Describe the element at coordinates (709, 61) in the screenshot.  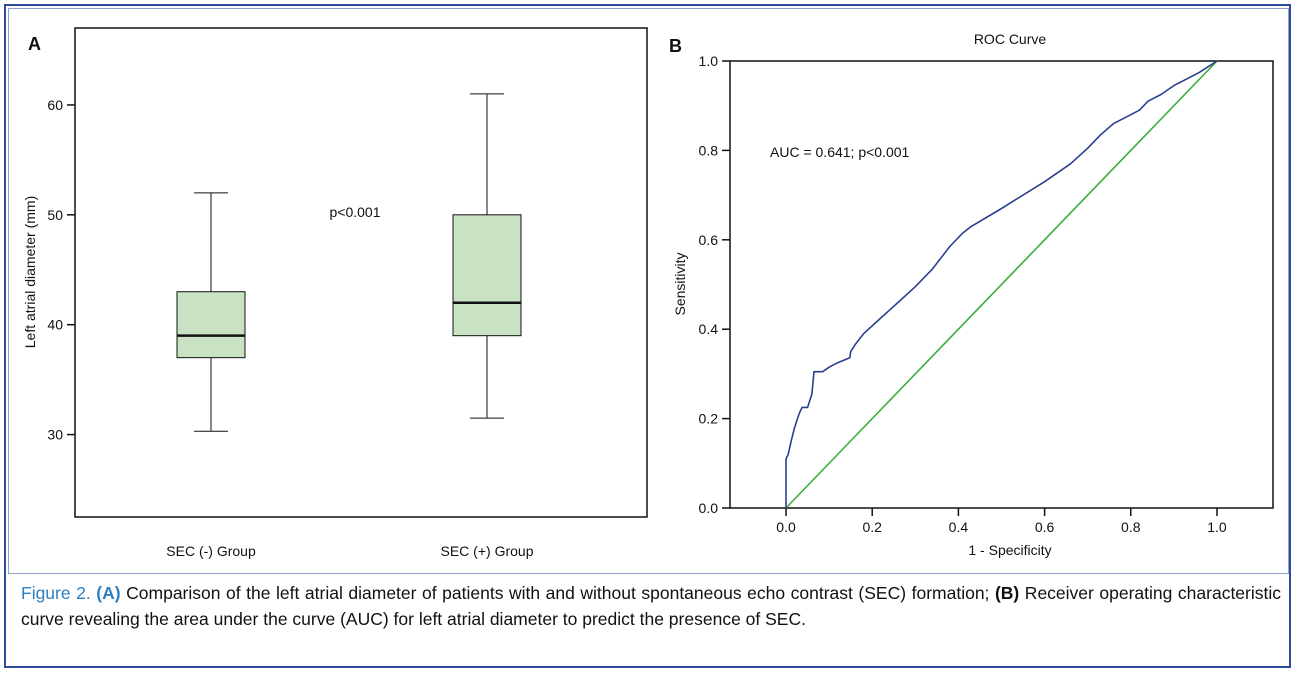
I see `y-tick-label-1.0: 1.0` at that location.